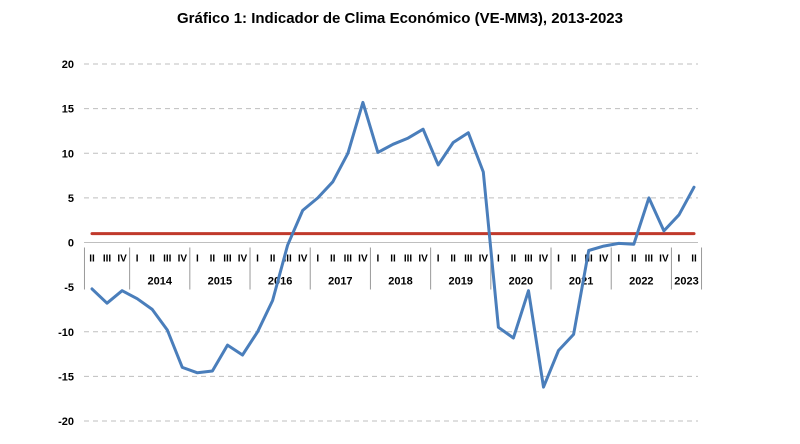  I want to click on year-label: 2023, so click(686, 282).